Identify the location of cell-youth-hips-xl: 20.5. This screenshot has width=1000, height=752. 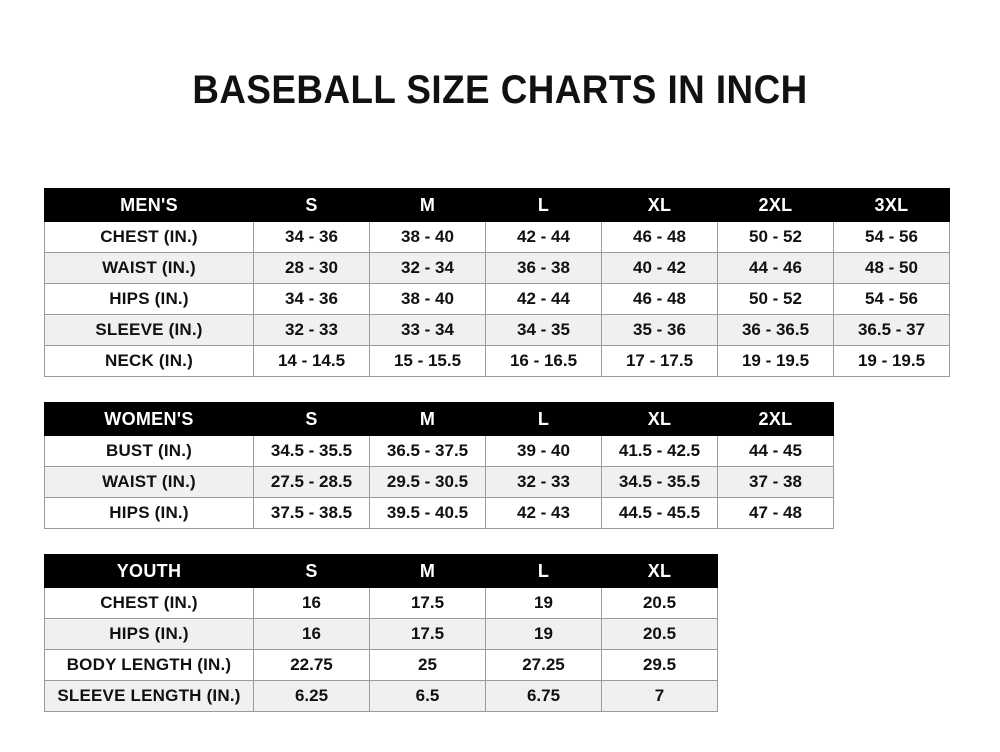
(659, 634).